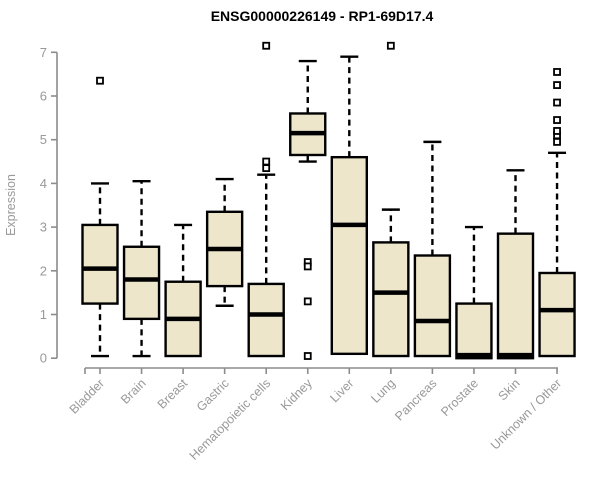 Image resolution: width=600 pixels, height=500 pixels. What do you see at coordinates (213, 395) in the screenshot?
I see `x-category-label: Gastric` at bounding box center [213, 395].